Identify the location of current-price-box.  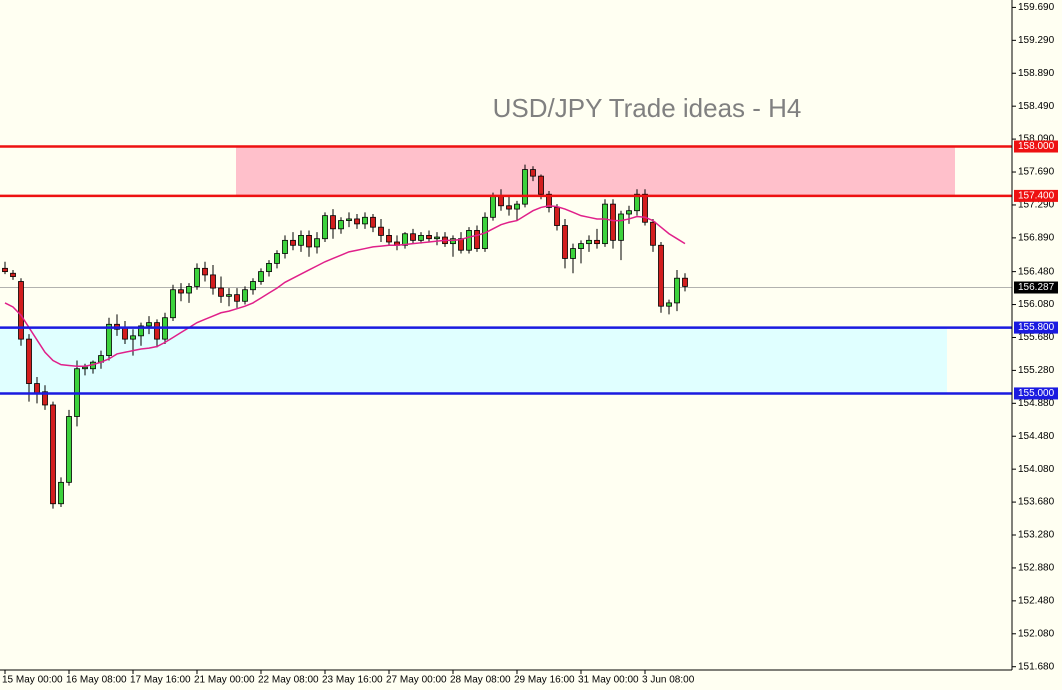
(1036, 287).